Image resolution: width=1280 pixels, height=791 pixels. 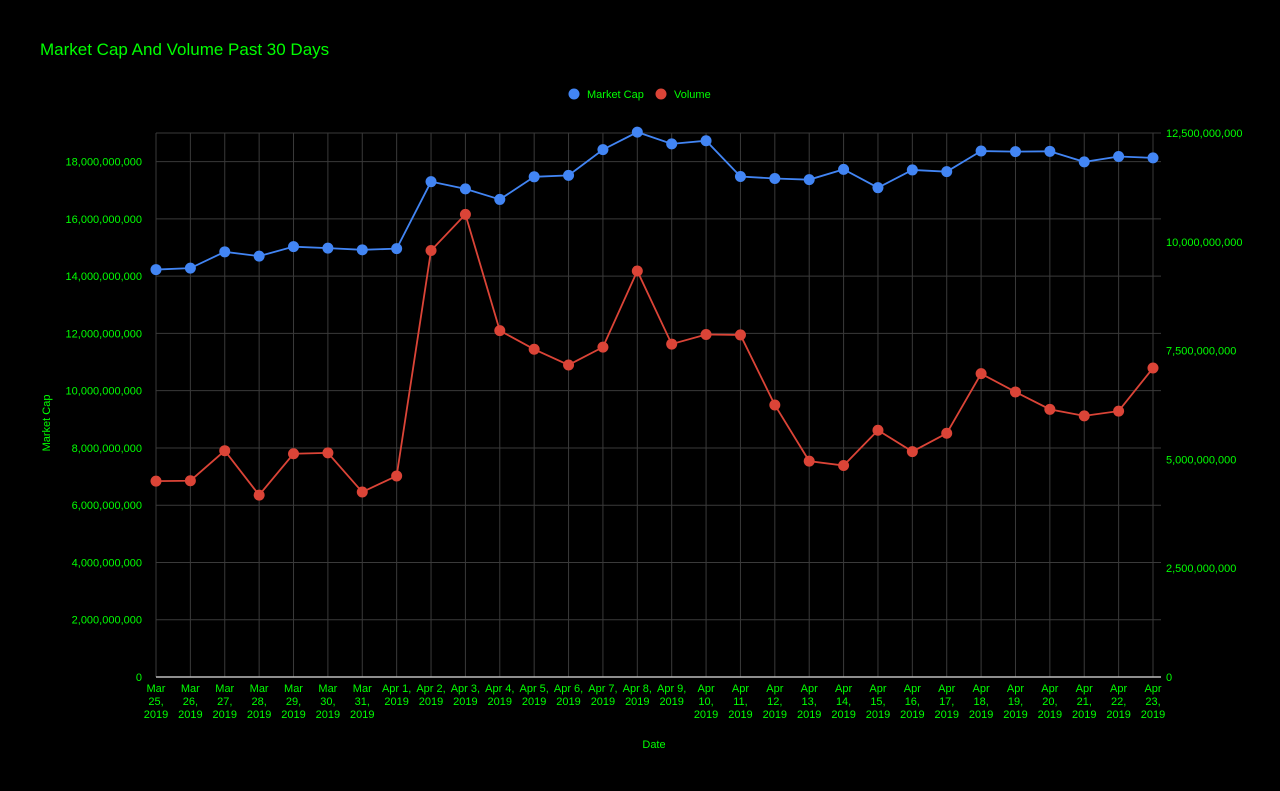 I want to click on y-tick-label: 0, so click(x=139, y=678).